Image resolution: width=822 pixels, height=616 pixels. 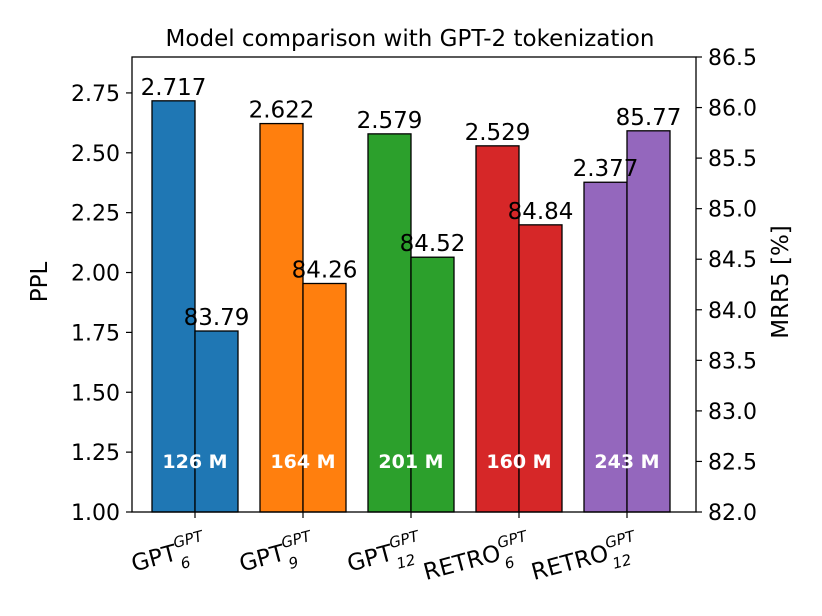 I want to click on data-label-mrr5-1: 84.26, so click(x=325, y=270).